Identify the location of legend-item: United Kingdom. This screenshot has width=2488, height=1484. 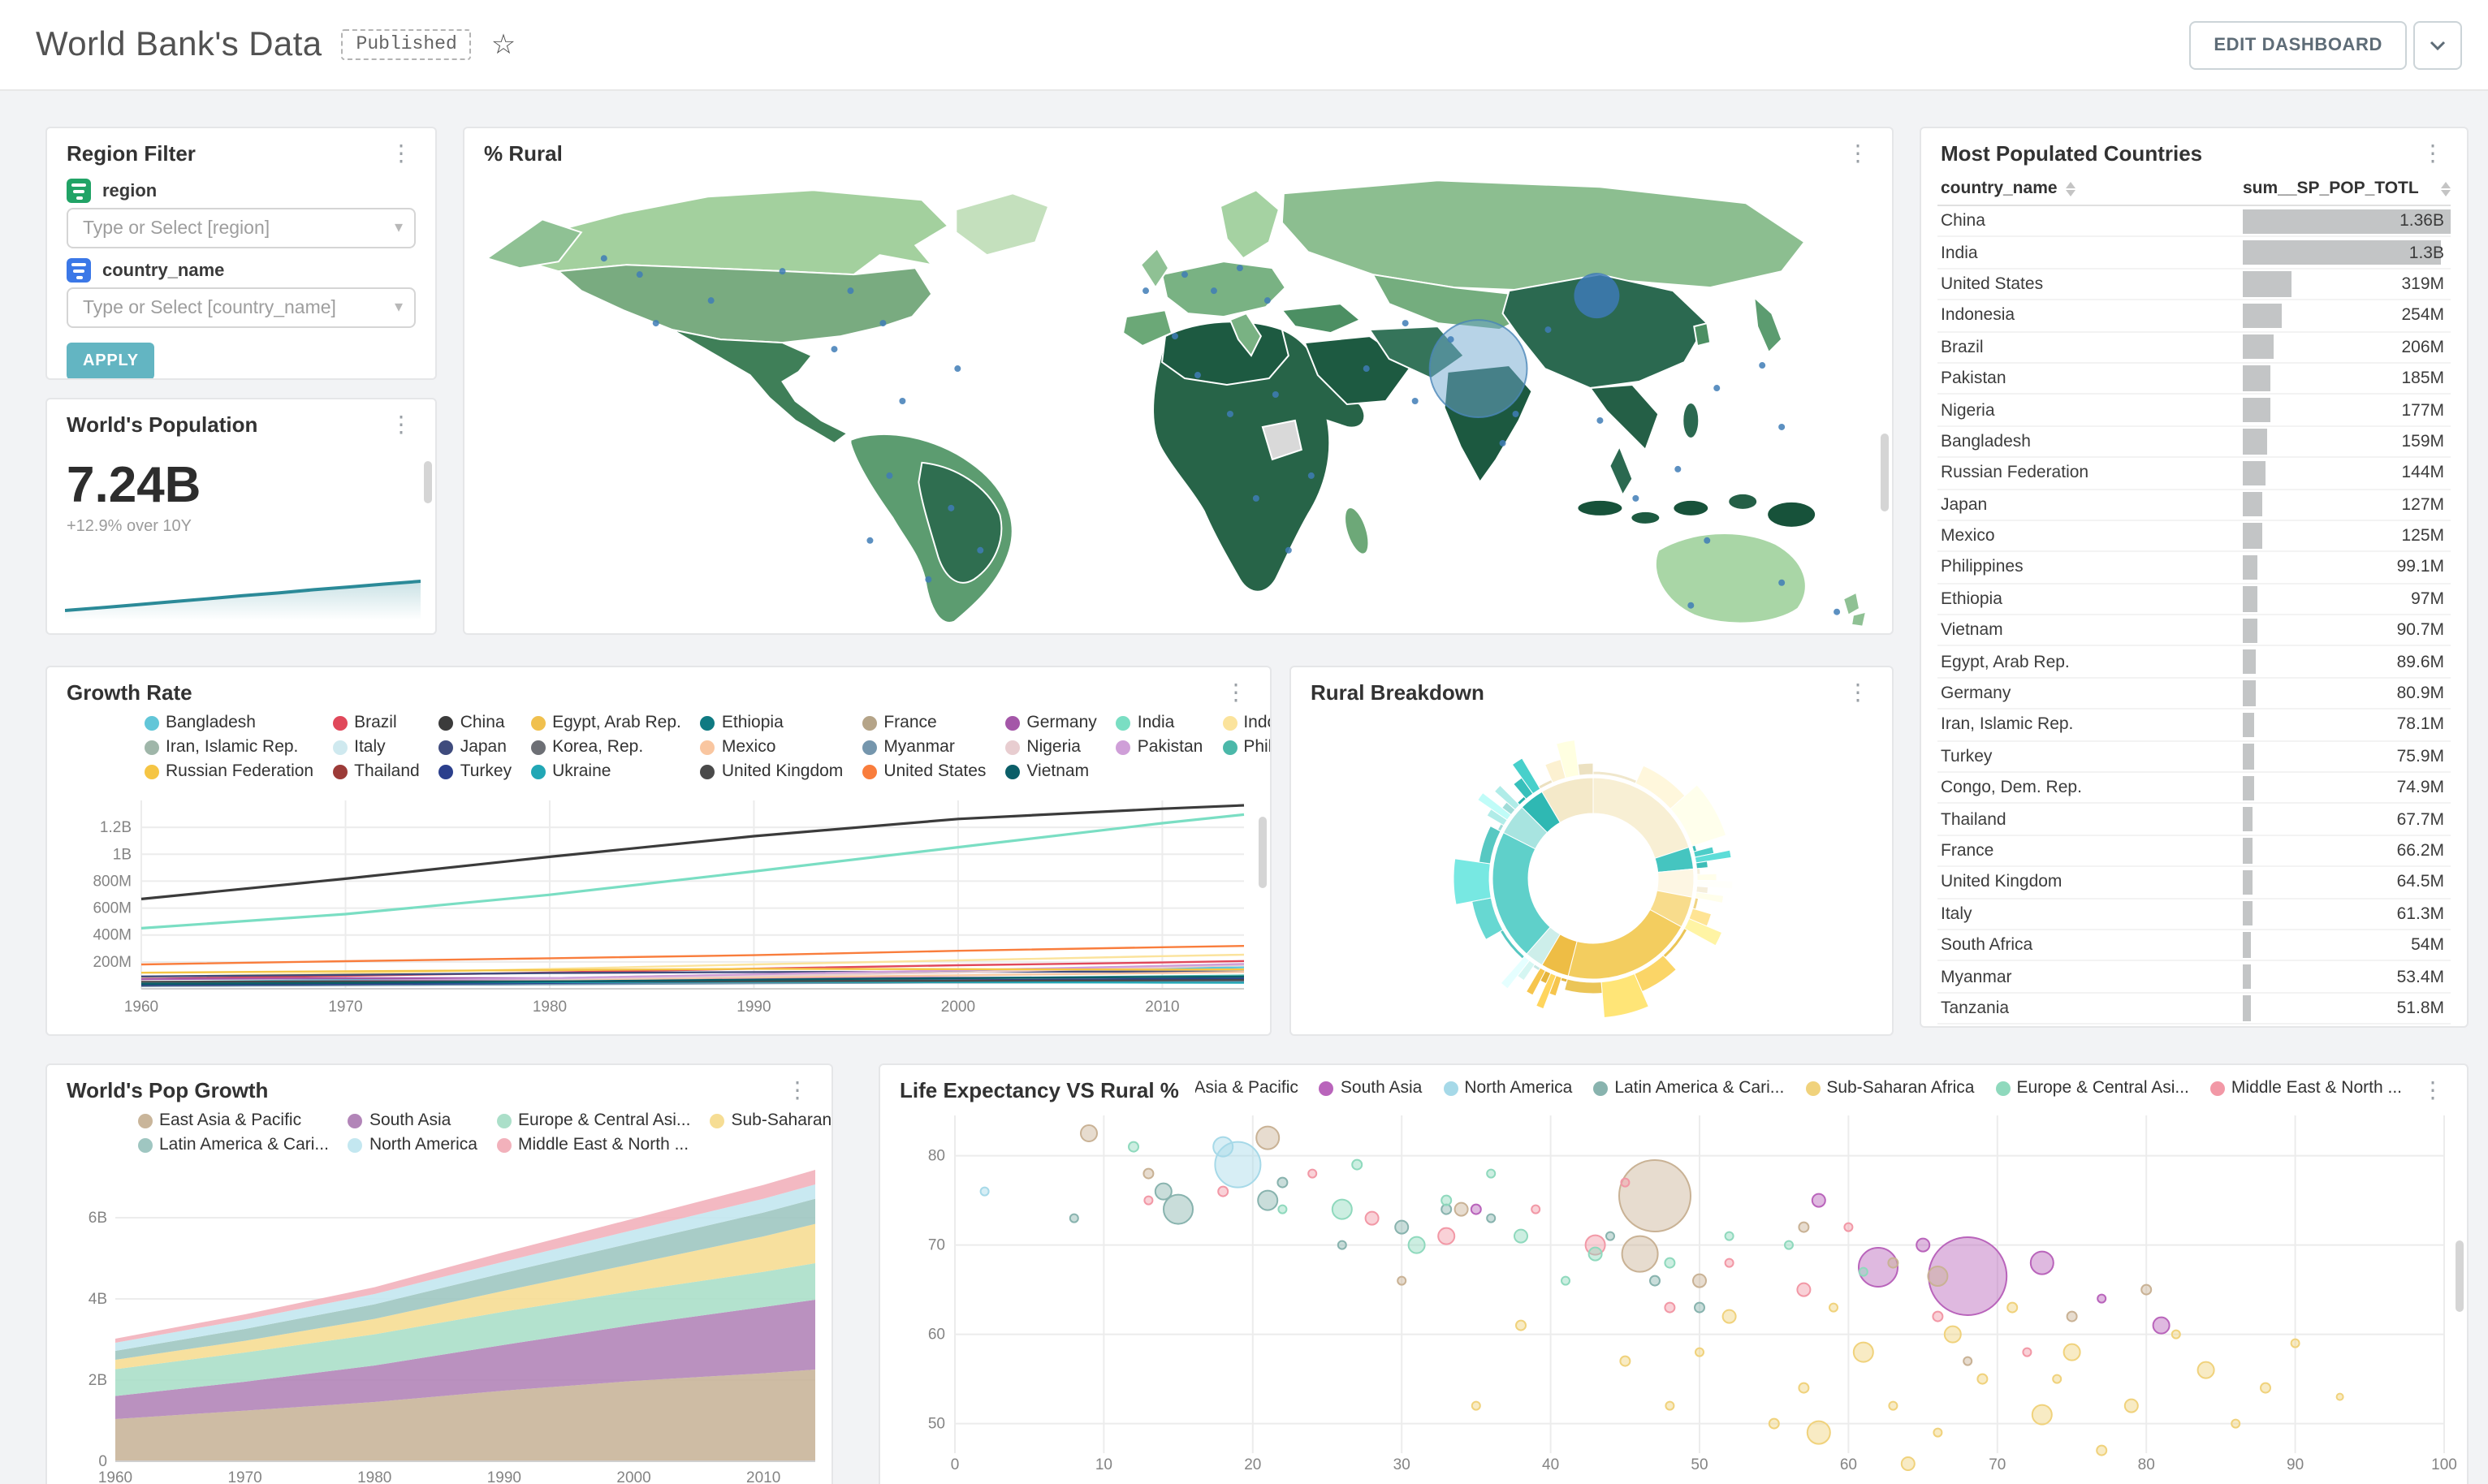
(771, 771).